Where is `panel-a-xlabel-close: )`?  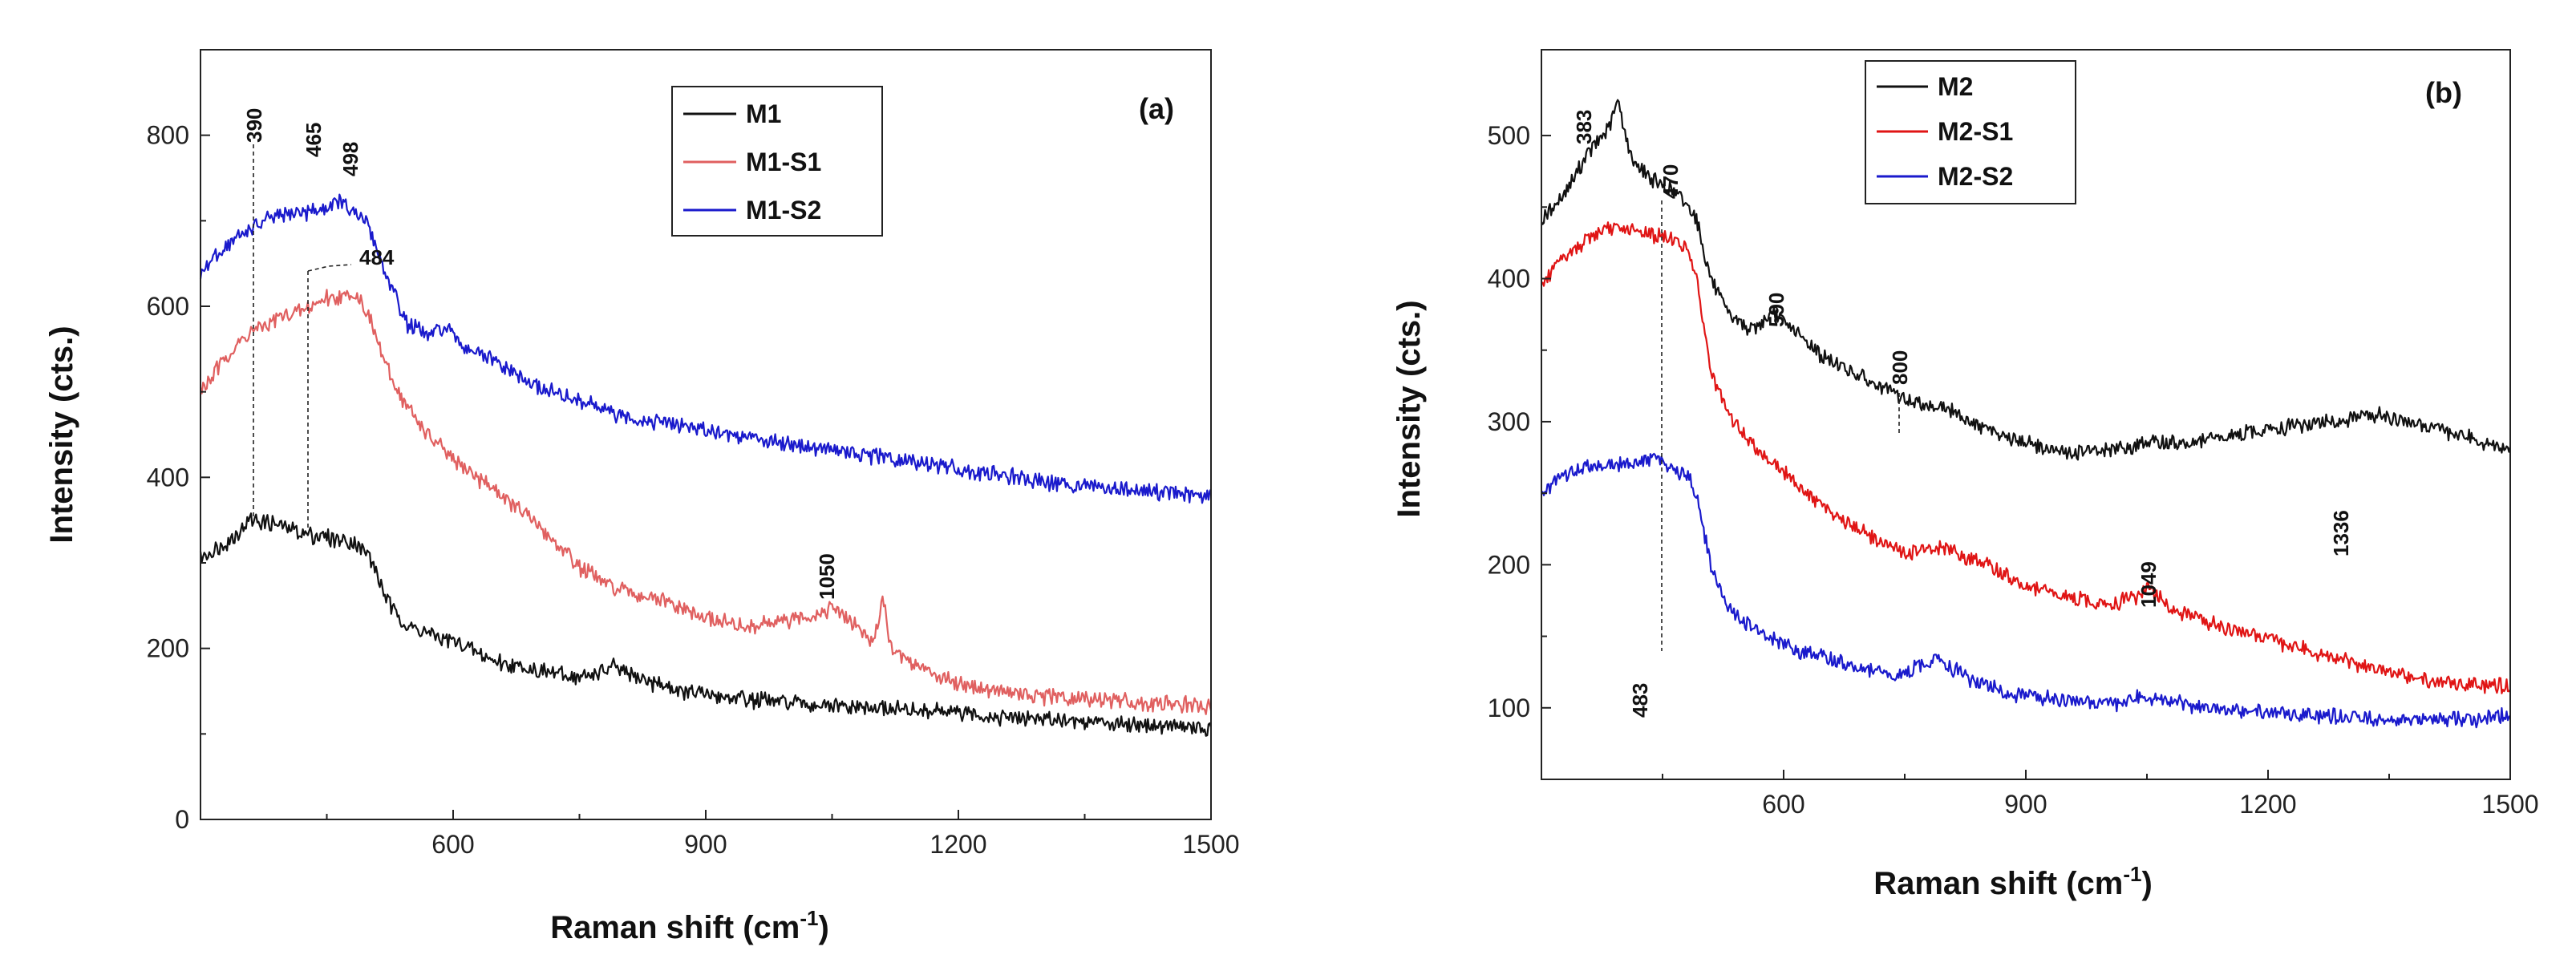 panel-a-xlabel-close: ) is located at coordinates (823, 927).